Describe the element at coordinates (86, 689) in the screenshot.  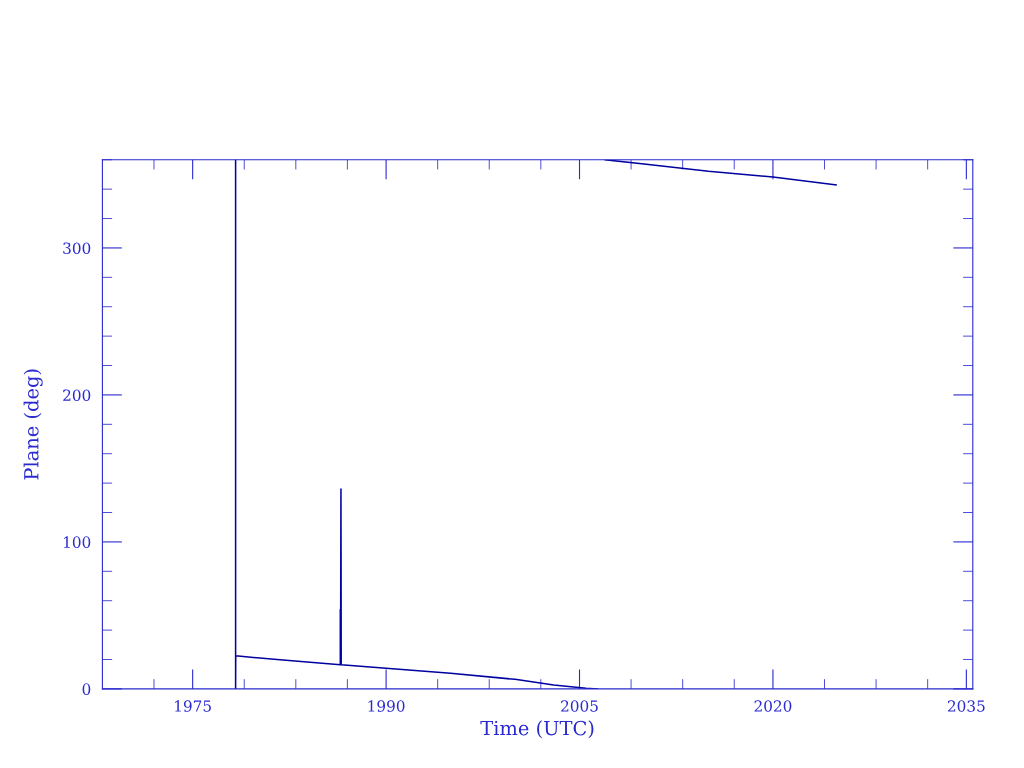
I see `y-tick-label: 0` at that location.